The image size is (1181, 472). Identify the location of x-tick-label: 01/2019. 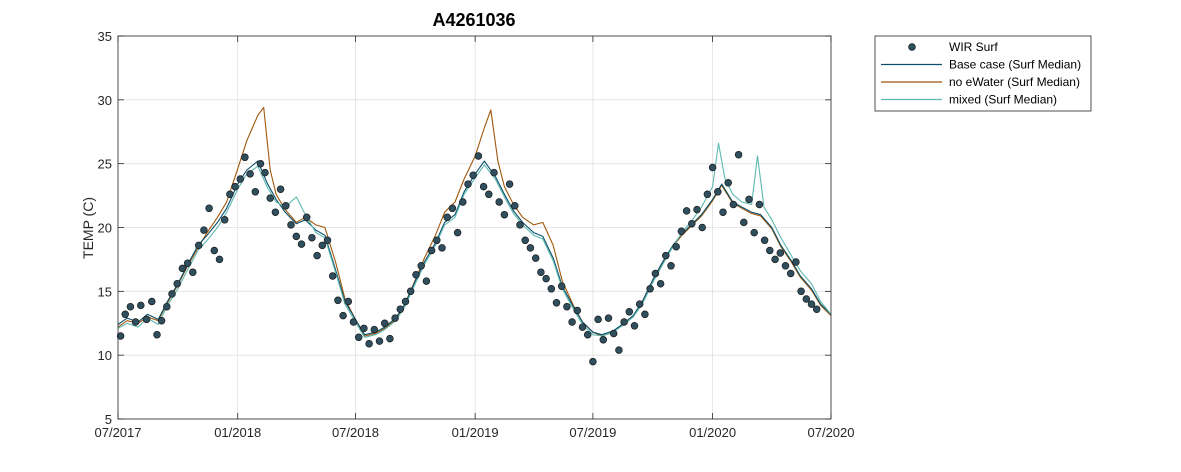
(475, 432).